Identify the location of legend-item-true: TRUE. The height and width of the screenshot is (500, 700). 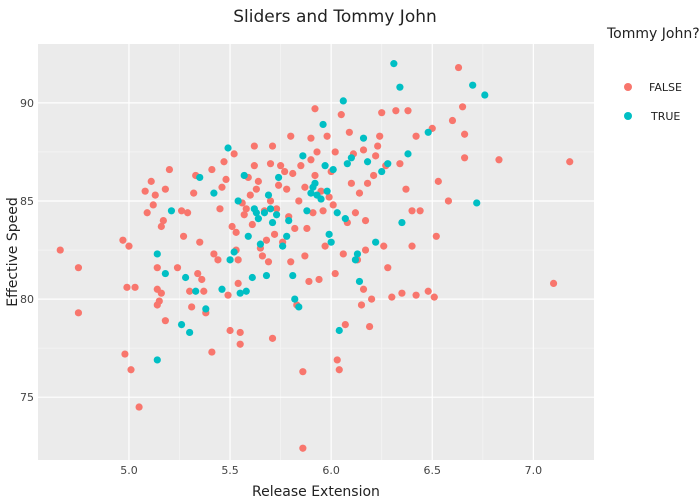
(652, 116).